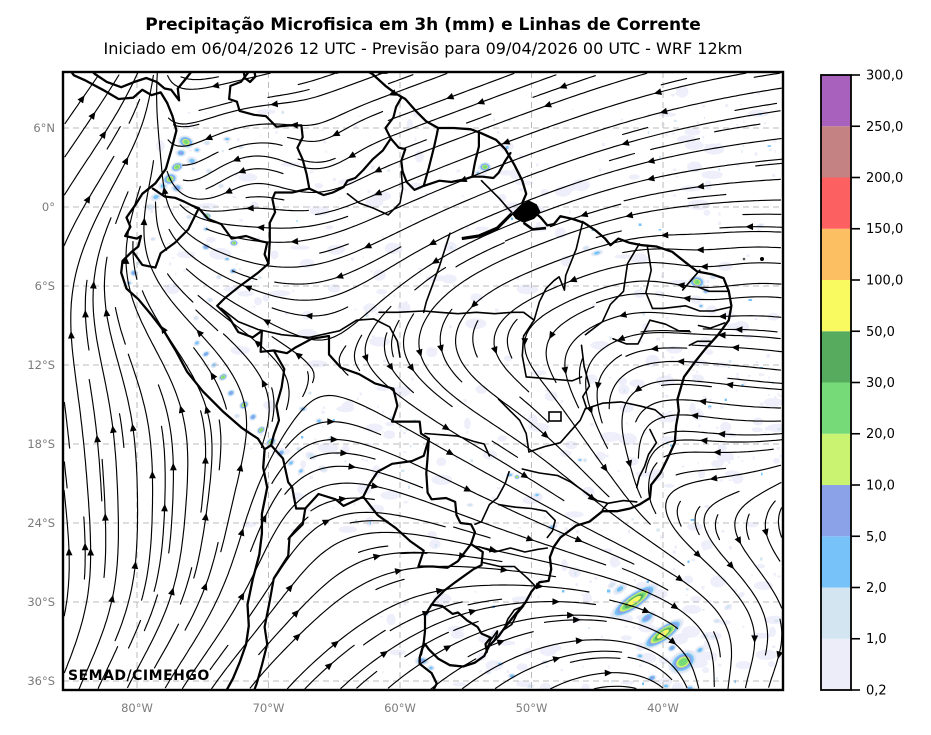 The height and width of the screenshot is (735, 931). I want to click on longitude-axis: 80°W 70°W 60°W 50°W 40°W, so click(400, 708).